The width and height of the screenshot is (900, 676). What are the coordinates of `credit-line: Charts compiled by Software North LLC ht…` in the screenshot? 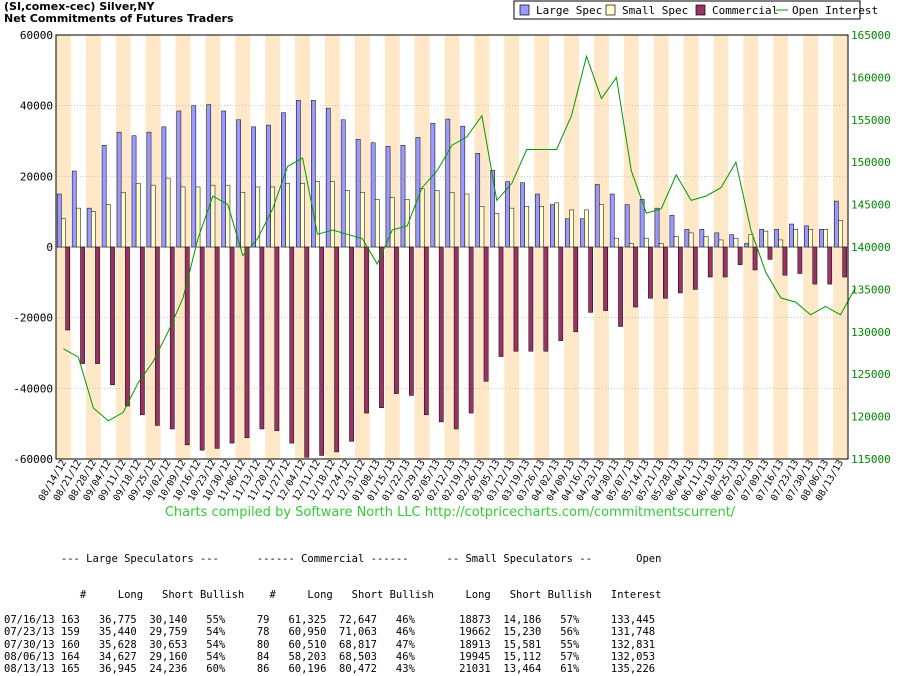 It's located at (450, 512).